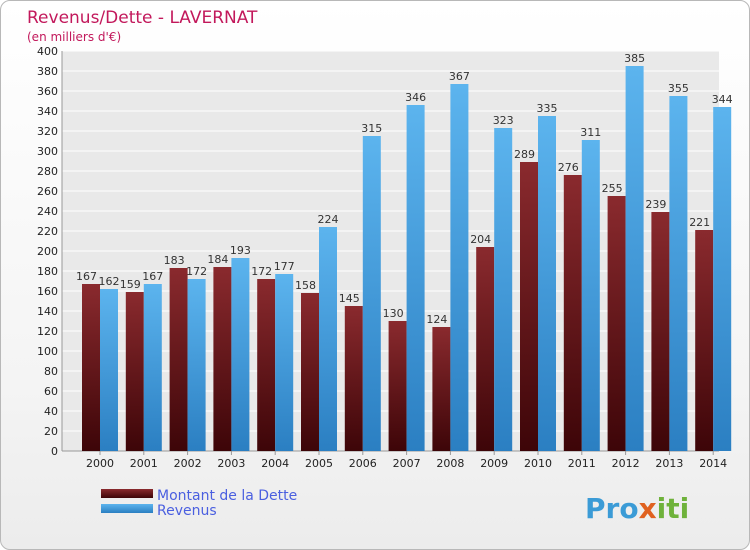 This screenshot has height=550, width=750. What do you see at coordinates (152, 276) in the screenshot?
I see `data-label-revenus: 167` at bounding box center [152, 276].